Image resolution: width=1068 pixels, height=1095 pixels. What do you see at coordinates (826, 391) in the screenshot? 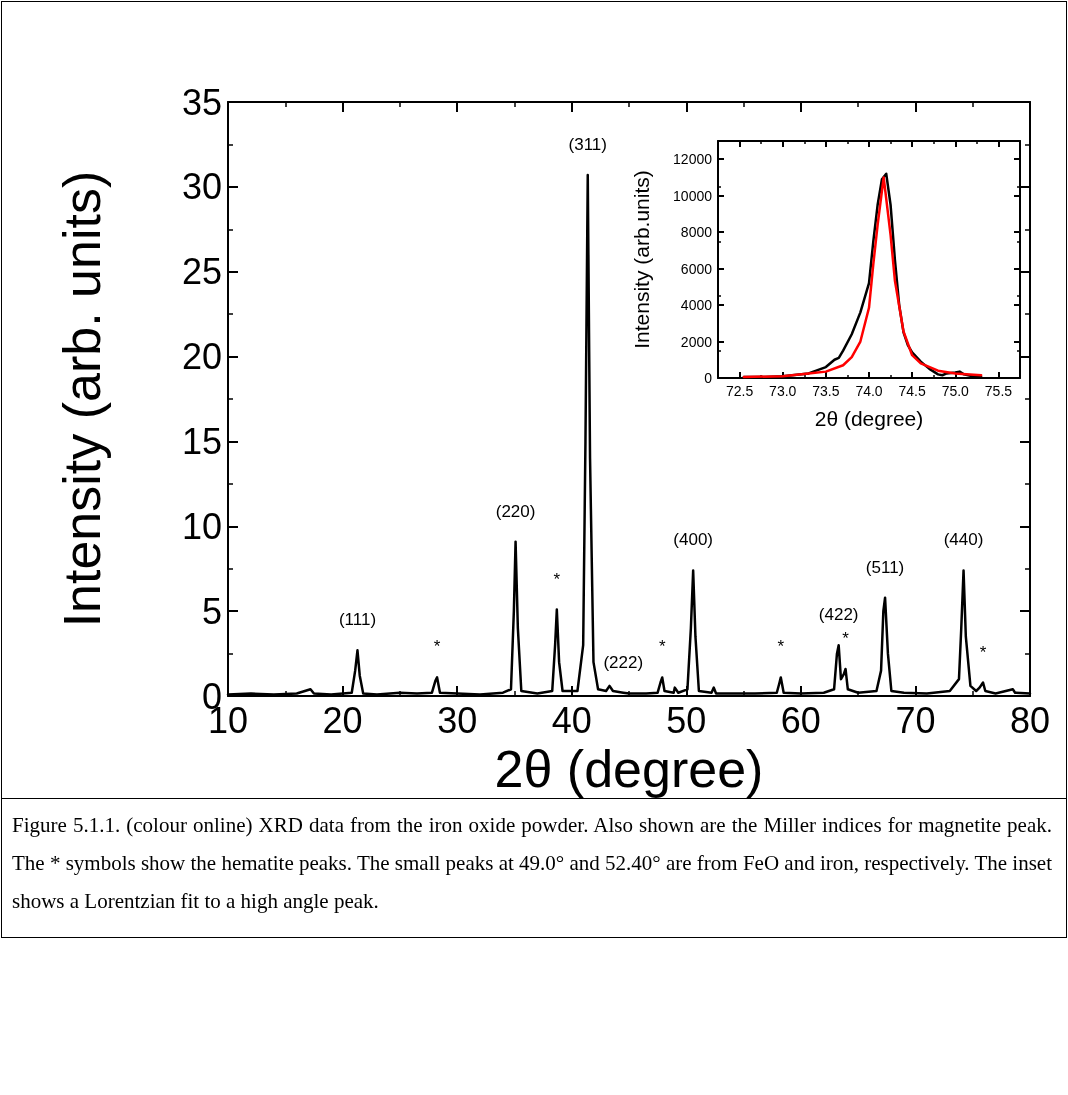
I see `x-tick-label: 73.5` at bounding box center [826, 391].